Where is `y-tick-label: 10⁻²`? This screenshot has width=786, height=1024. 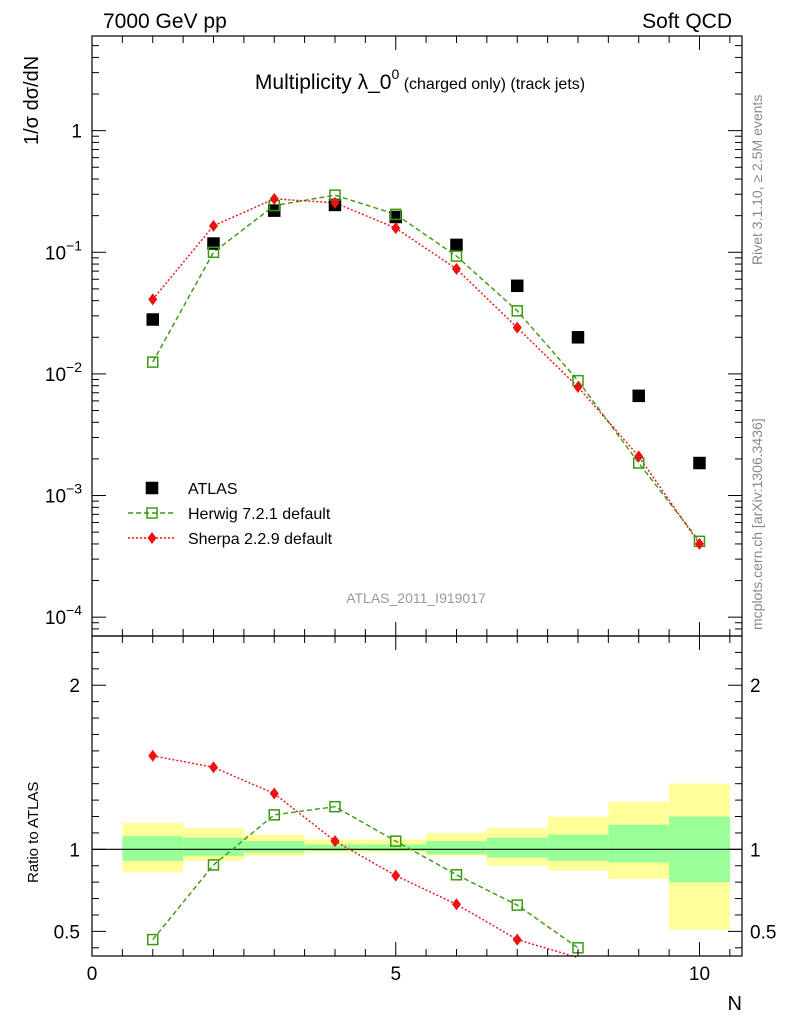 y-tick-label: 10⁻² is located at coordinates (63, 372).